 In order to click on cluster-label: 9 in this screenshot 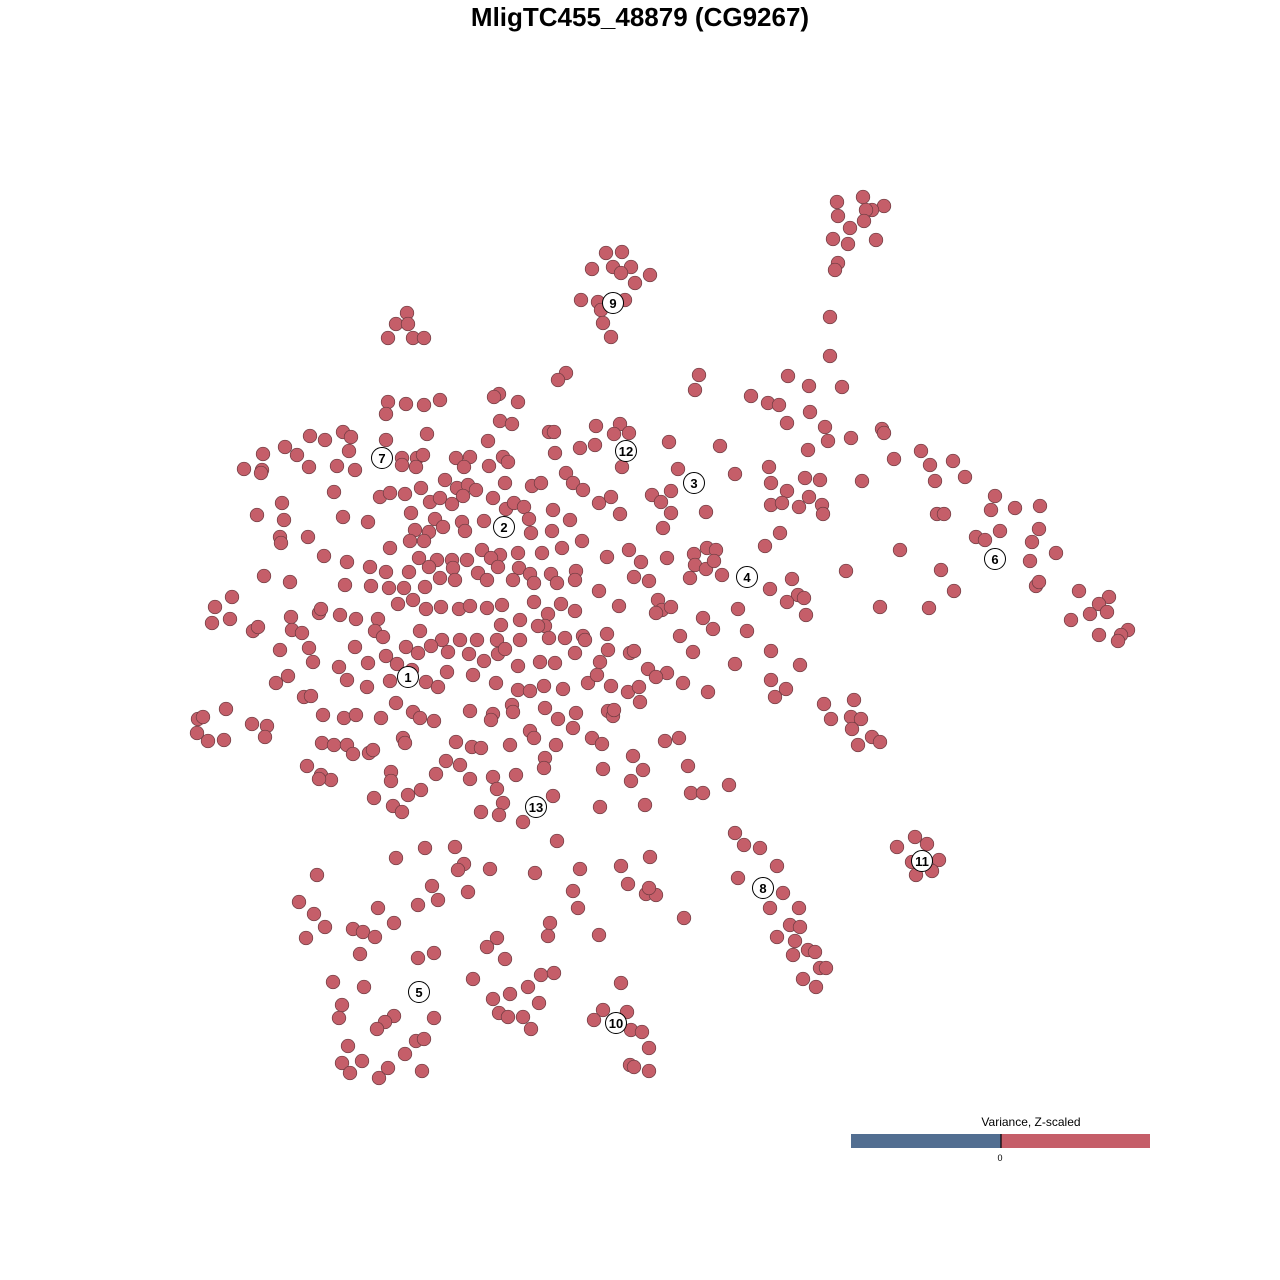, I will do `click(613, 303)`.